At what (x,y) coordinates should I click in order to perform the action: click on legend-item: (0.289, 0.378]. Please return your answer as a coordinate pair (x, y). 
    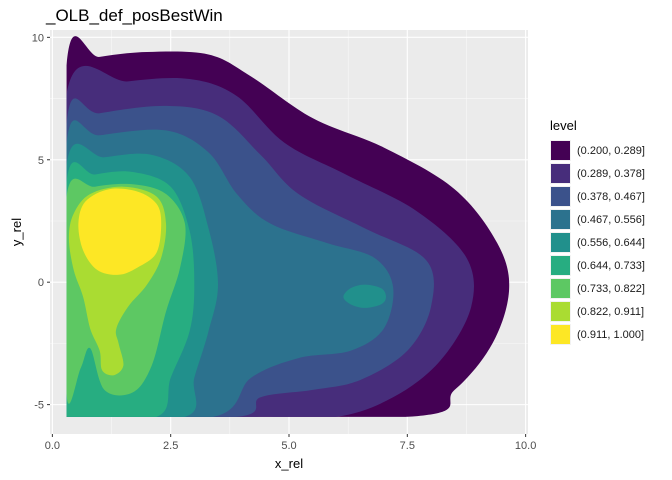
    Looking at the image, I should click on (597, 173).